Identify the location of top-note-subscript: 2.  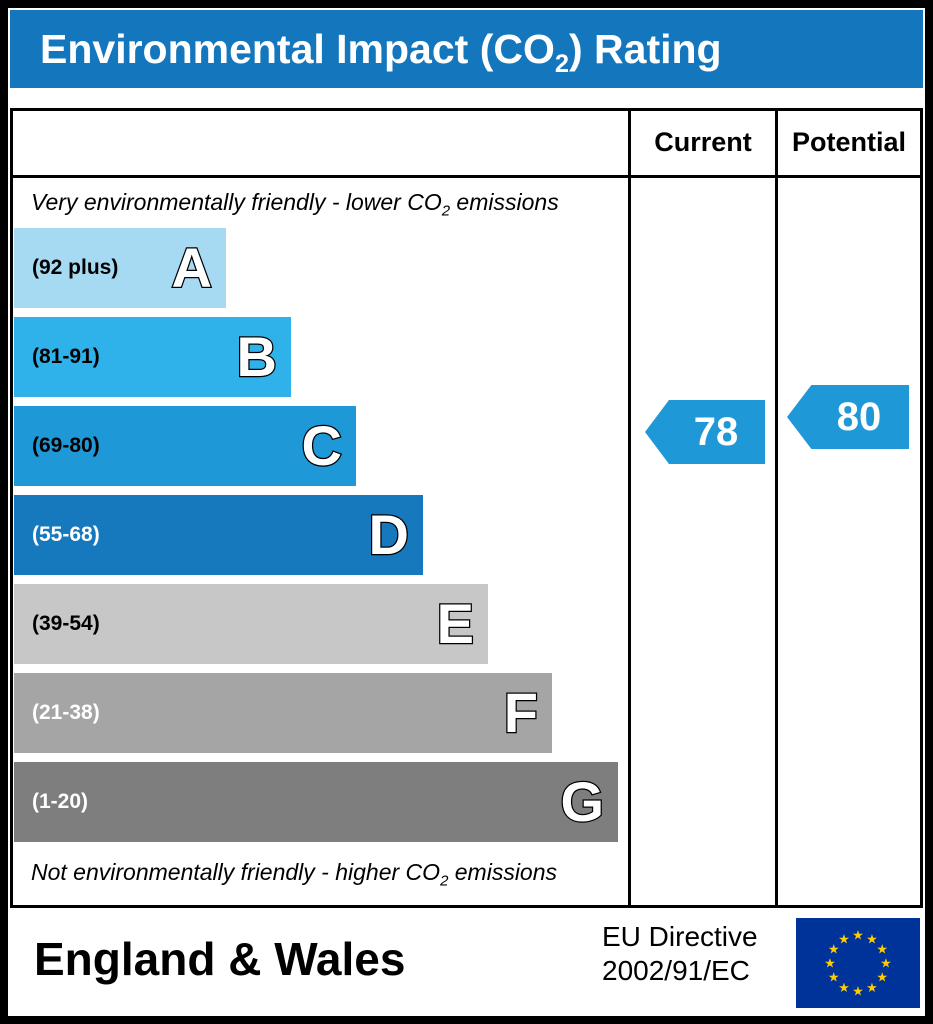
(446, 211).